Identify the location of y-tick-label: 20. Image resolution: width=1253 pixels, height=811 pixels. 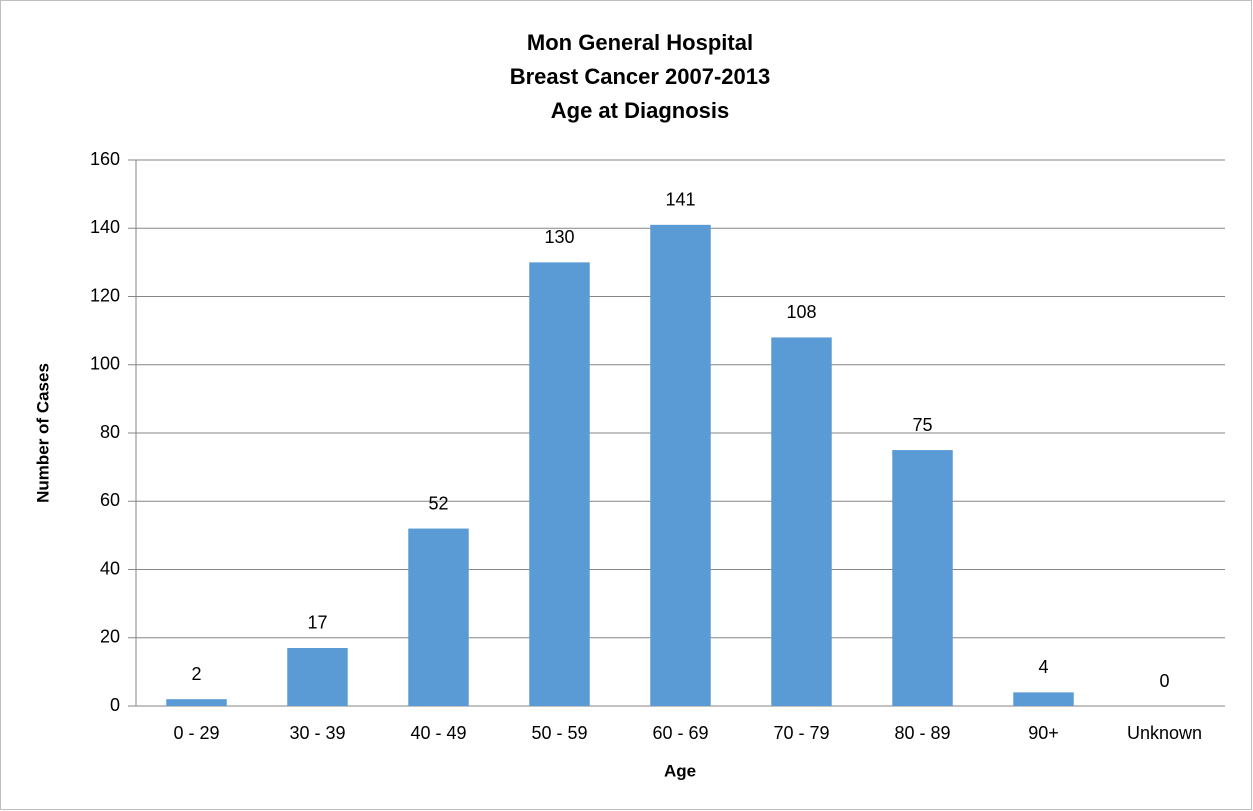
(110, 637).